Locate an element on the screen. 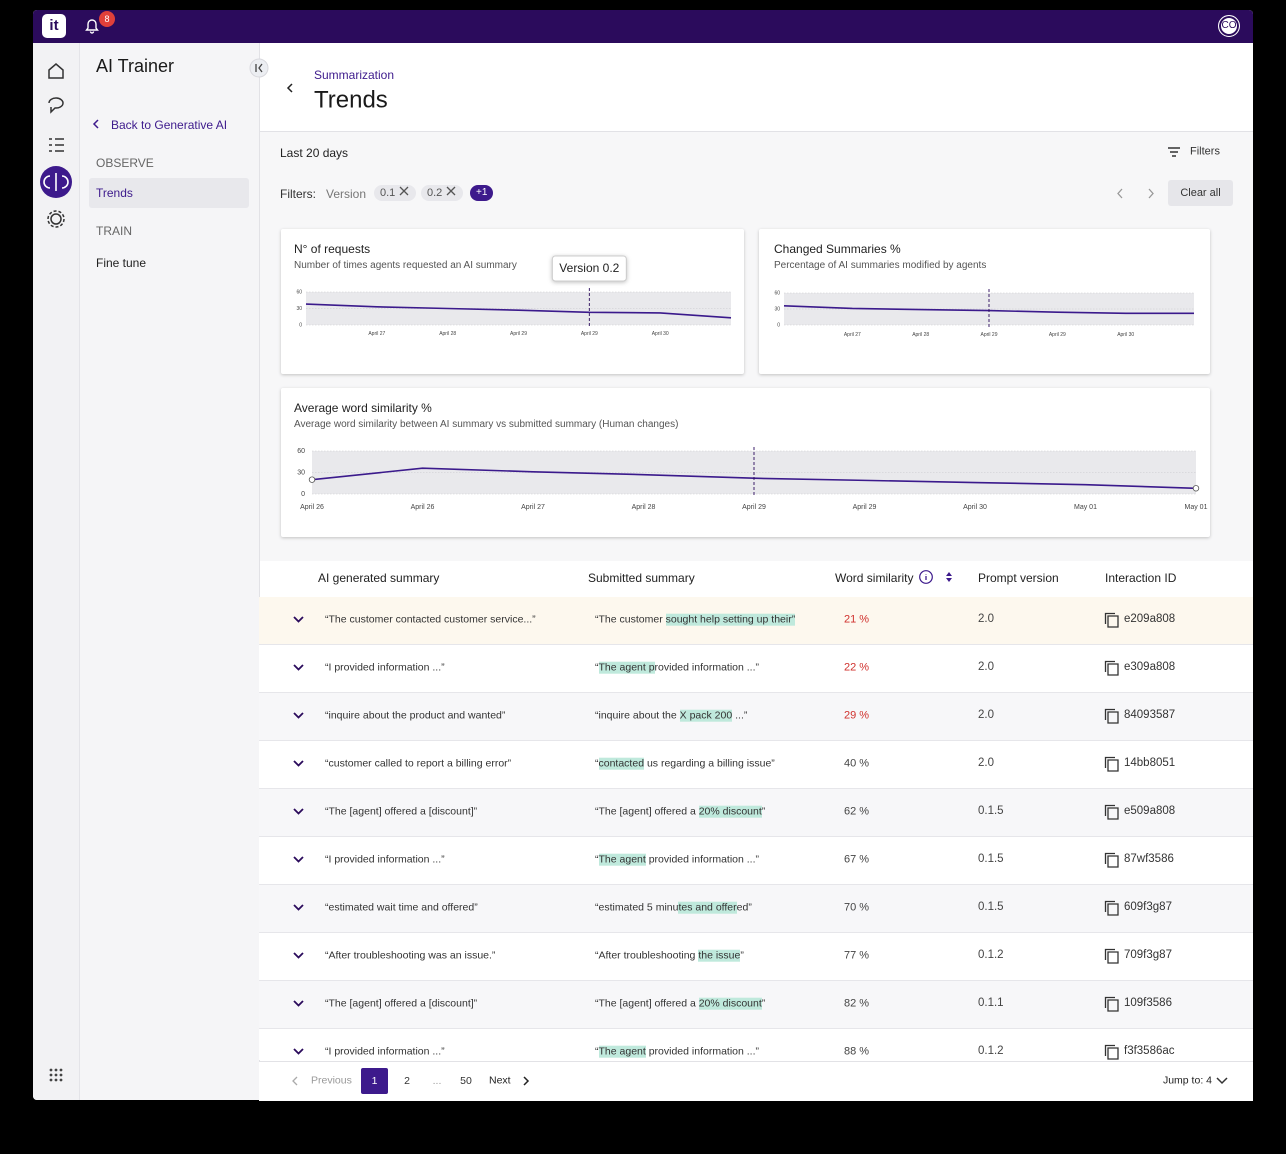 The width and height of the screenshot is (1286, 1154). column-header: AI generated summary is located at coordinates (379, 577).